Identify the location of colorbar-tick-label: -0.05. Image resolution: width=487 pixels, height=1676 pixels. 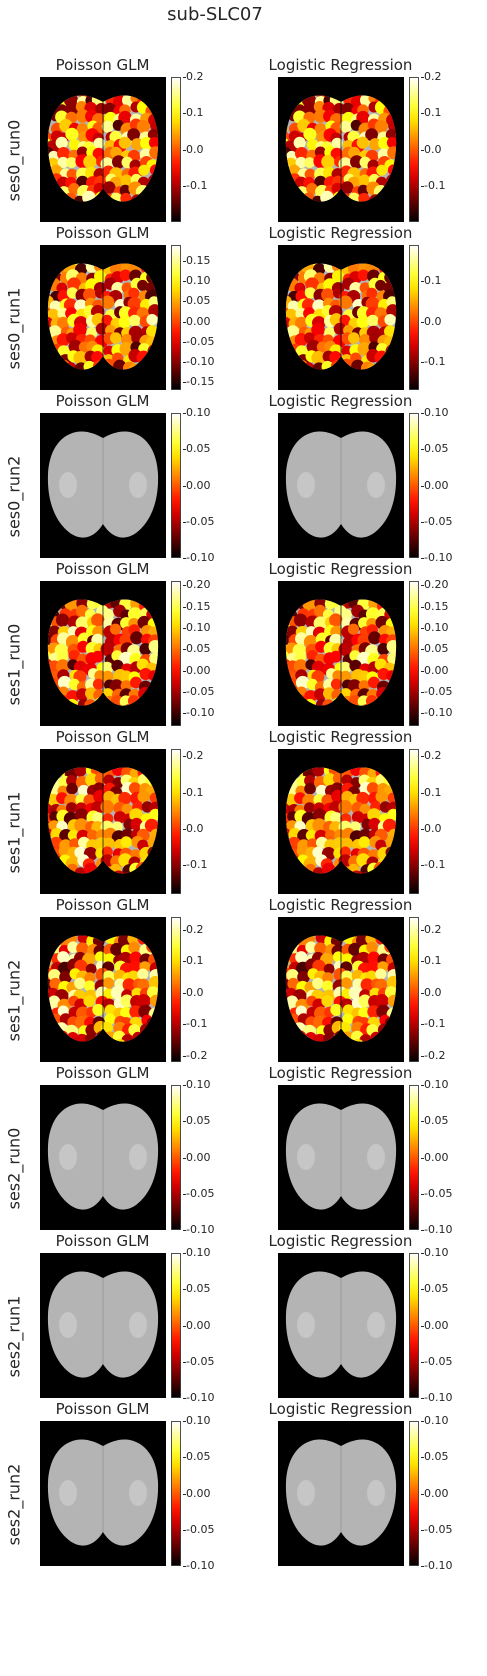
(209, 1530).